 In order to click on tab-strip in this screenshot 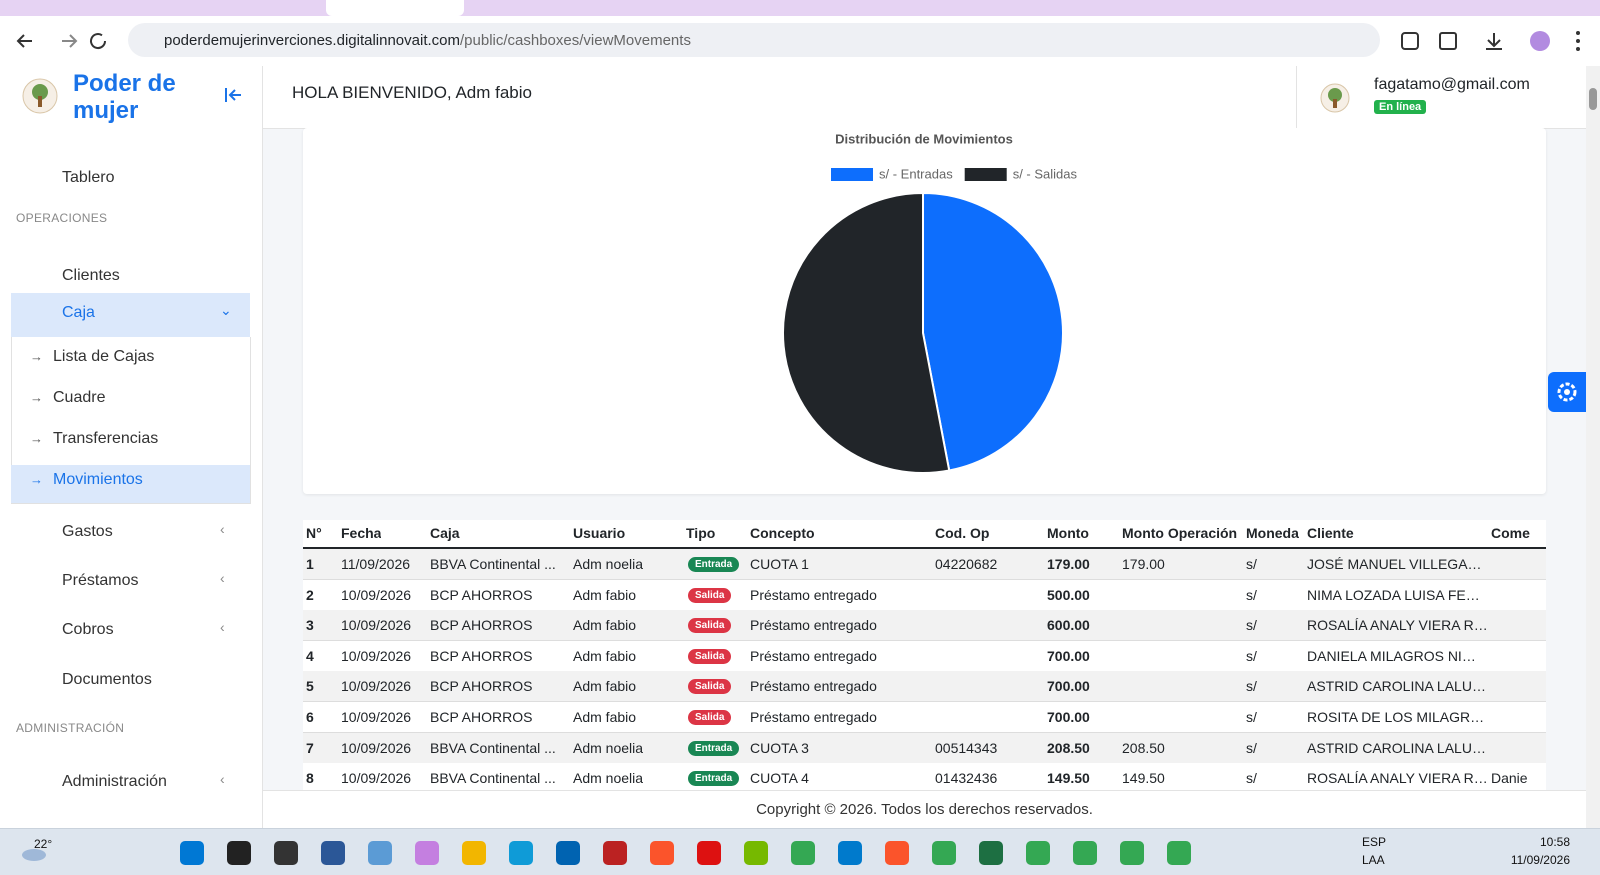, I will do `click(800, 8)`.